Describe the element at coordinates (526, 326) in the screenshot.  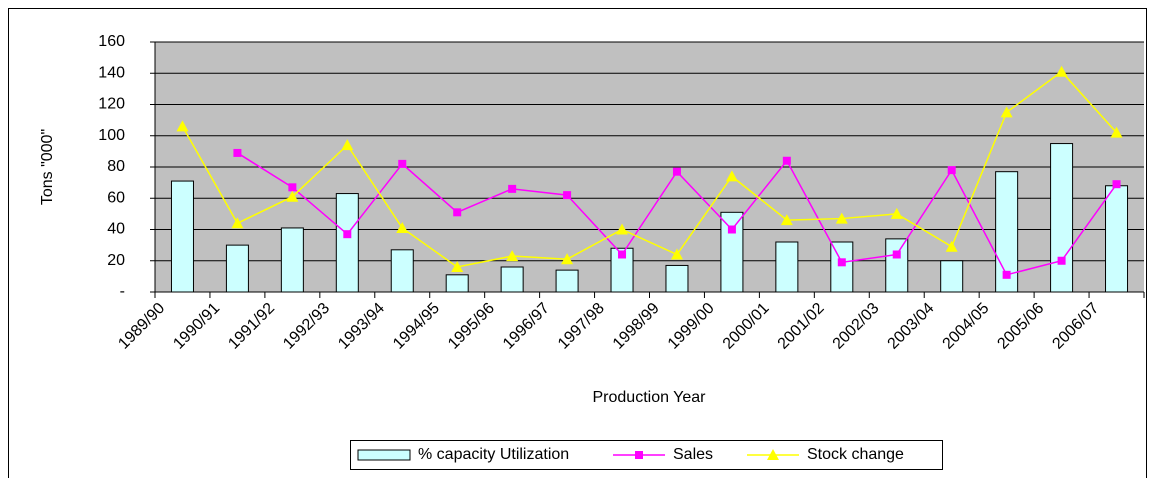
I see `x-tick-label: 1996/97` at that location.